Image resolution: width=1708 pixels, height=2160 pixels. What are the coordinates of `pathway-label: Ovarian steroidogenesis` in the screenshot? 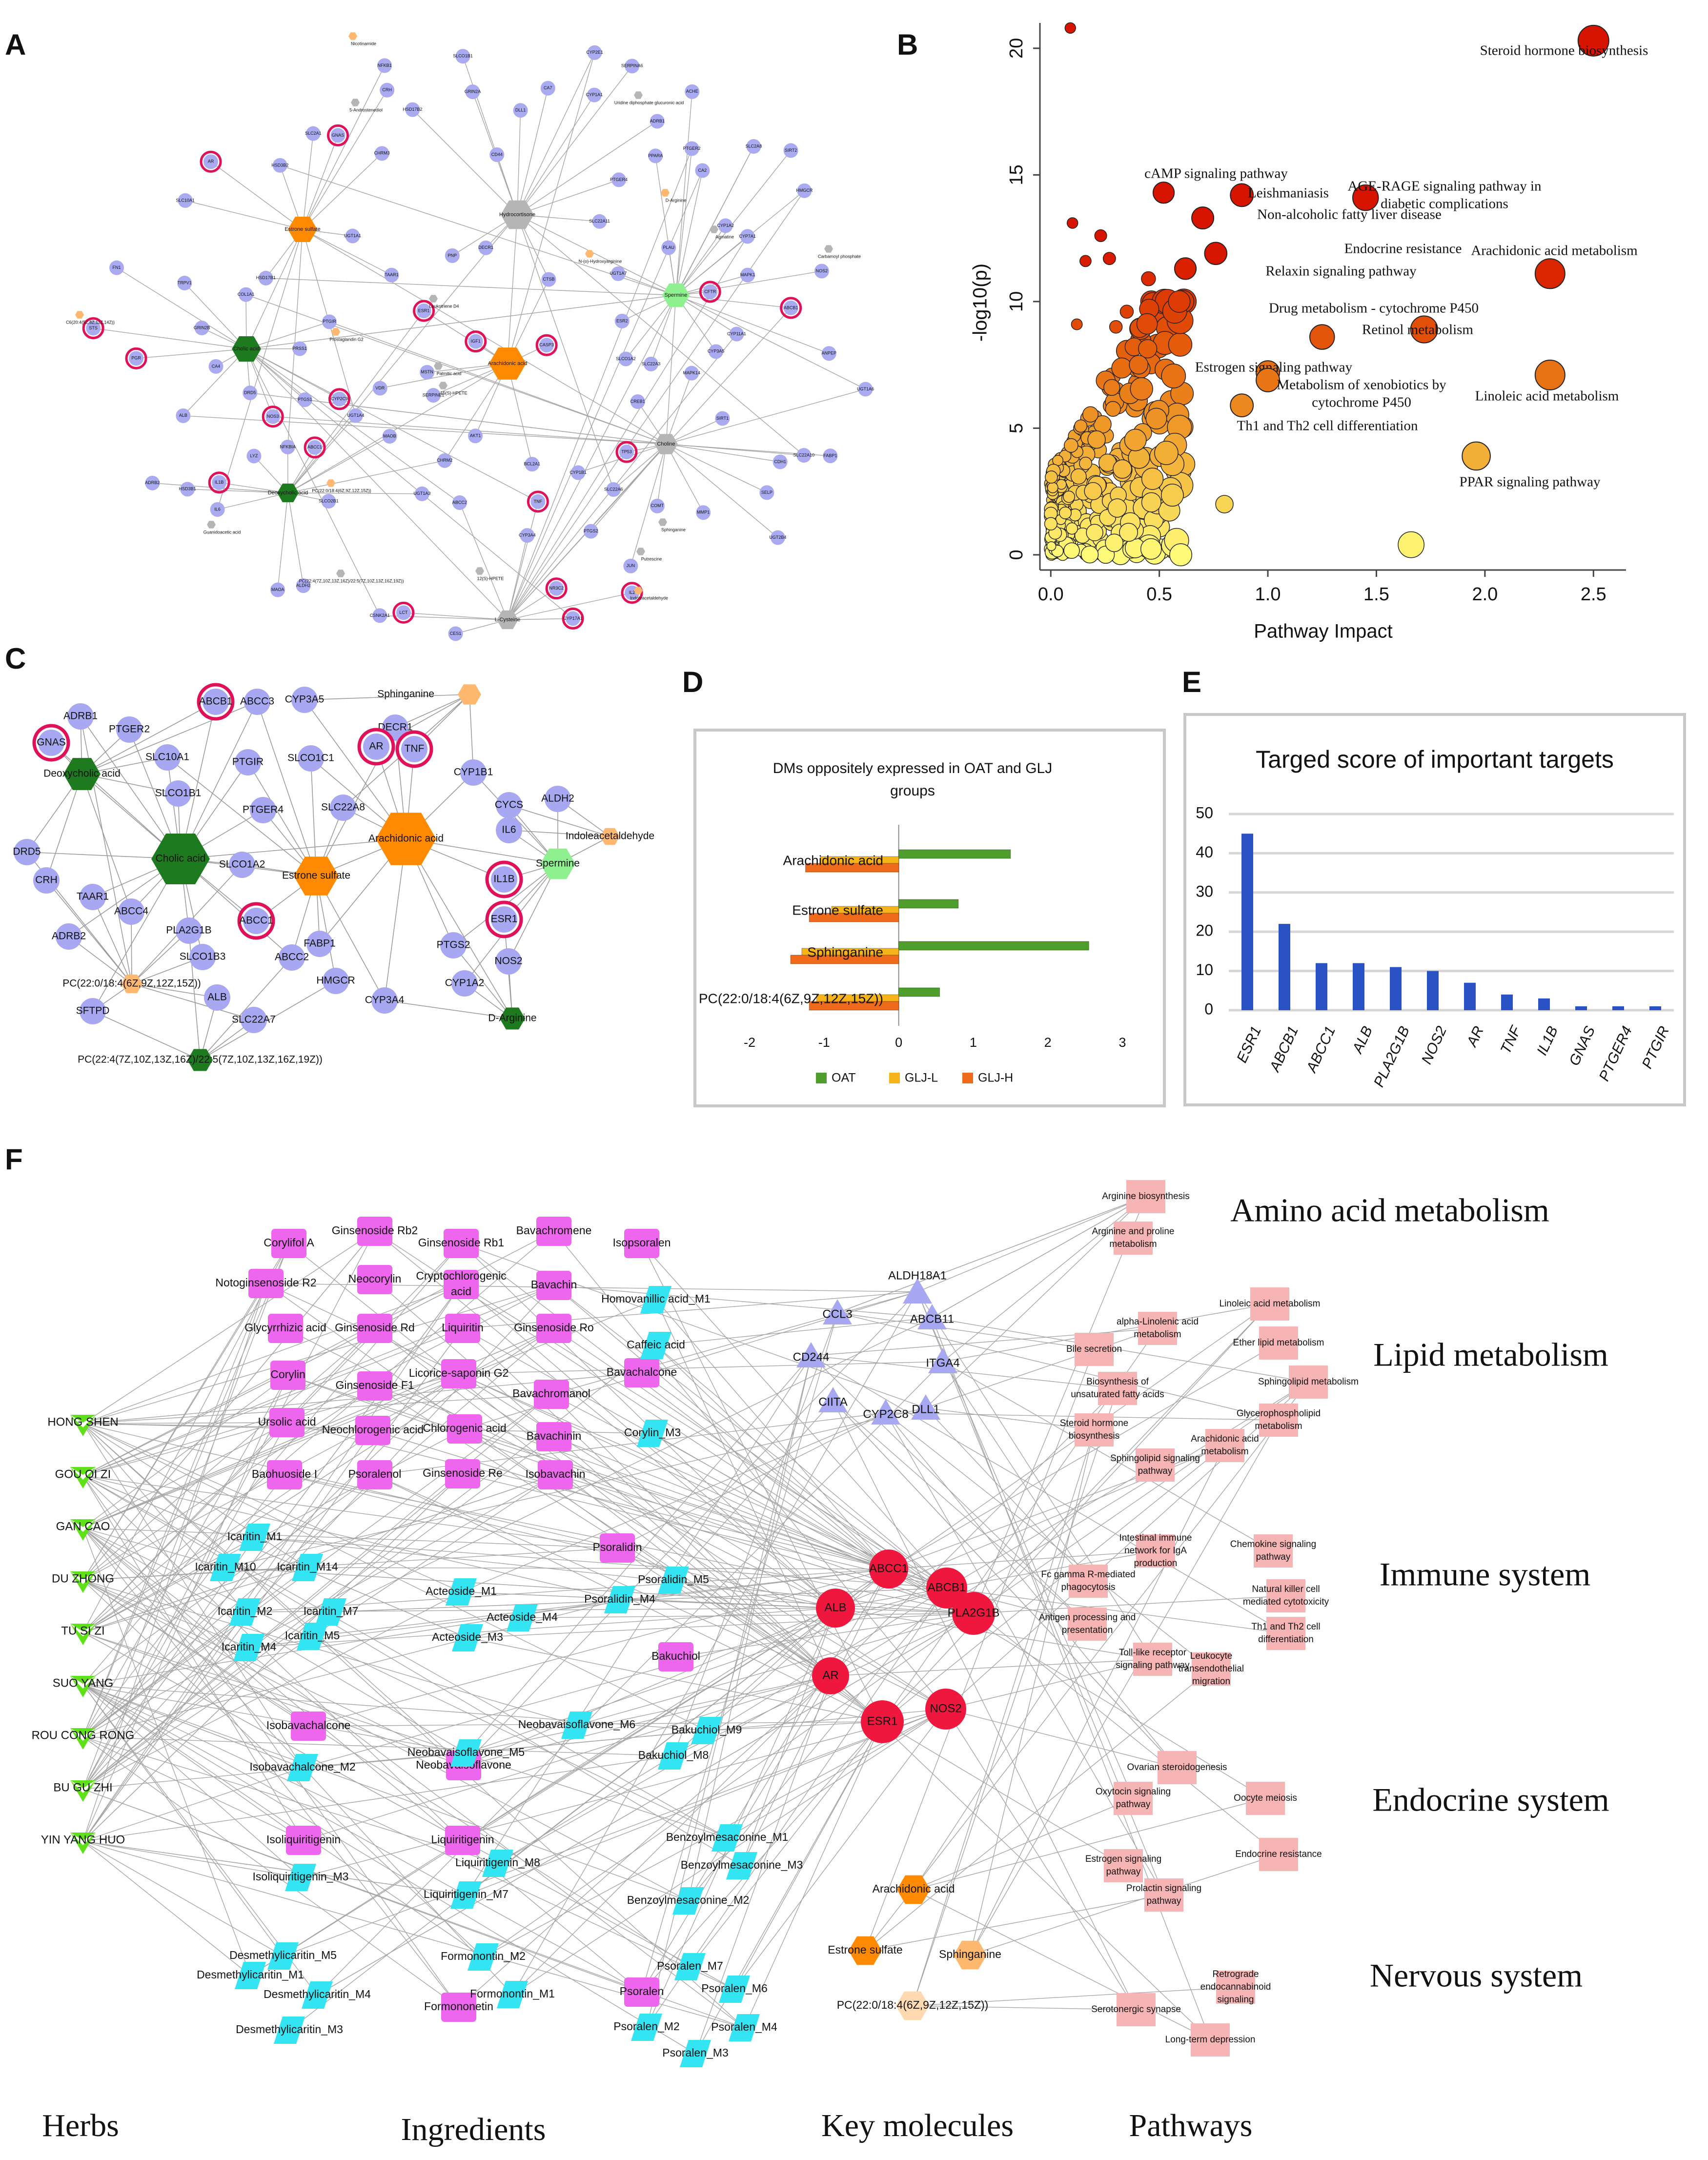 It's located at (1177, 1768).